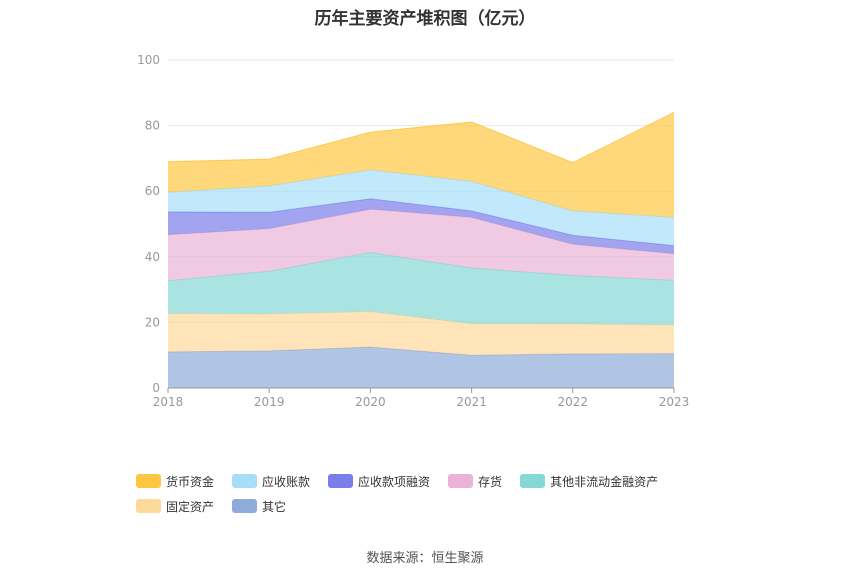 The height and width of the screenshot is (575, 850). What do you see at coordinates (156, 388) in the screenshot?
I see `y-tick-label: 0` at bounding box center [156, 388].